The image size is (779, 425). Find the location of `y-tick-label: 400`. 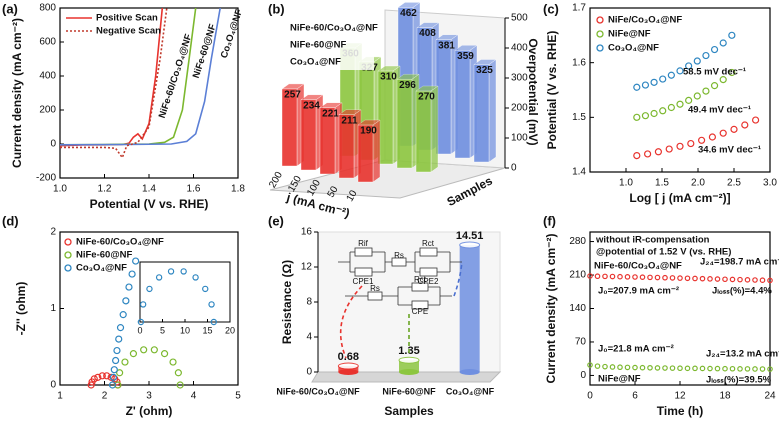

y-tick-label: 400 is located at coordinates (47, 76).